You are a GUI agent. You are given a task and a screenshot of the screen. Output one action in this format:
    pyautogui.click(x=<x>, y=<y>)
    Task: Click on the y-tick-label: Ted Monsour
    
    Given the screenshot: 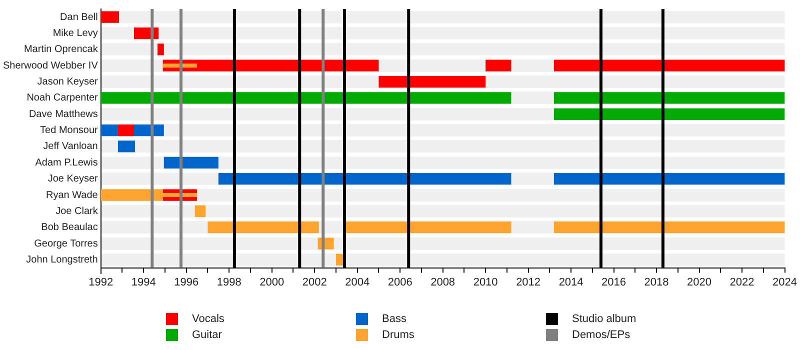 What is the action you would take?
    pyautogui.click(x=69, y=130)
    